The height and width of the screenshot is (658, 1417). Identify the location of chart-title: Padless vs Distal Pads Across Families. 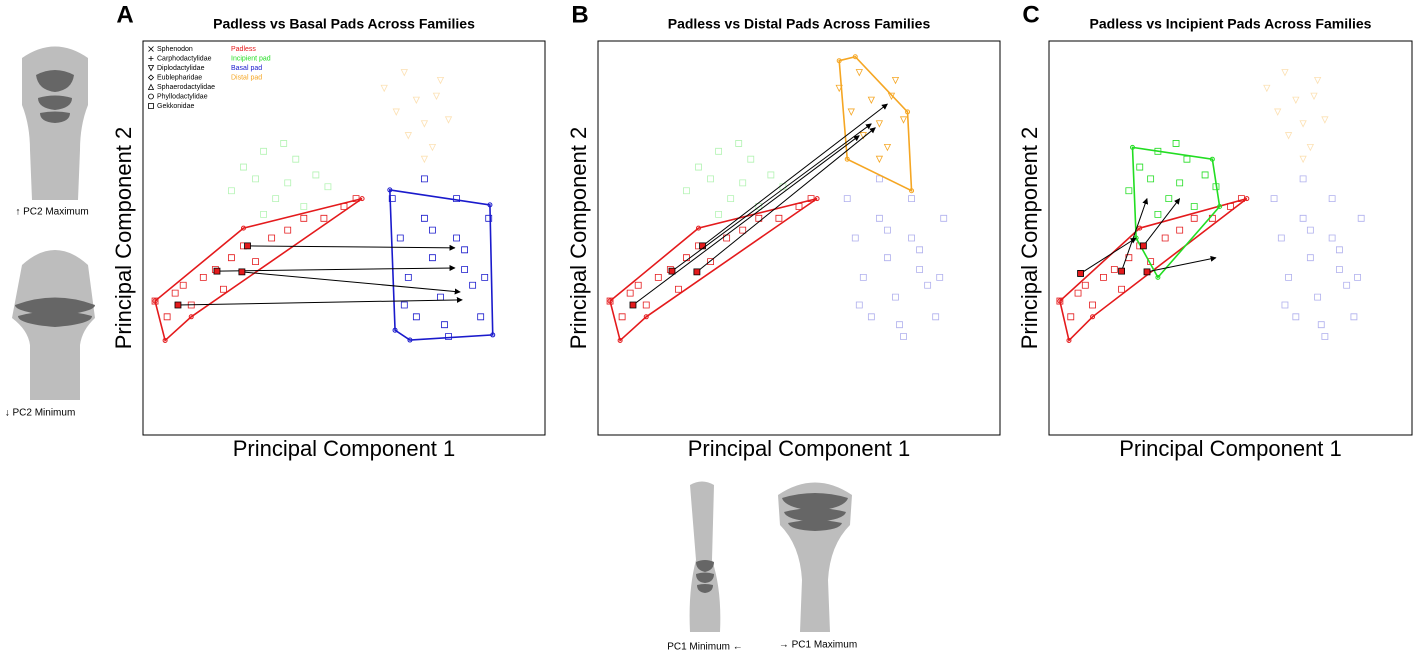
(799, 24).